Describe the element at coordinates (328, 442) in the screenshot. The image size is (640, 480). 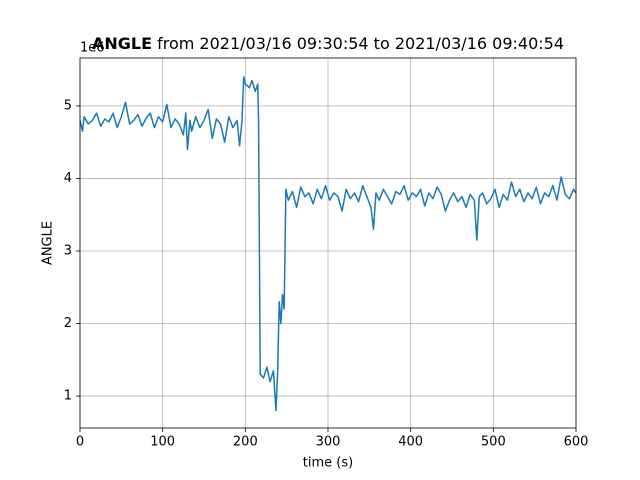
I see `x-tick-label: 300` at that location.